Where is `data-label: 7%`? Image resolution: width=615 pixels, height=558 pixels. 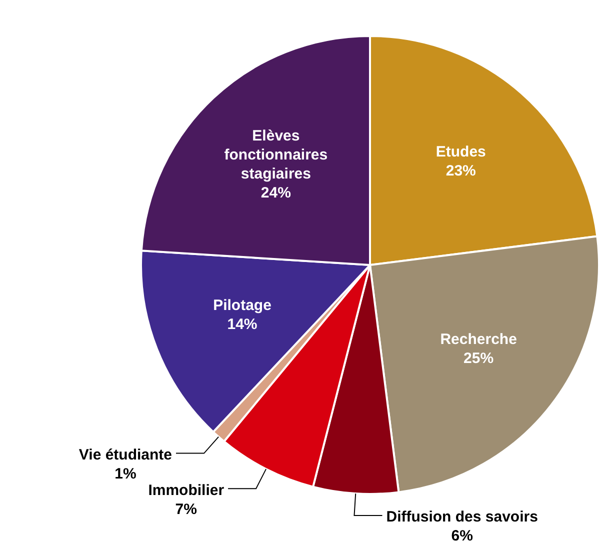
data-label: 7% is located at coordinates (186, 509).